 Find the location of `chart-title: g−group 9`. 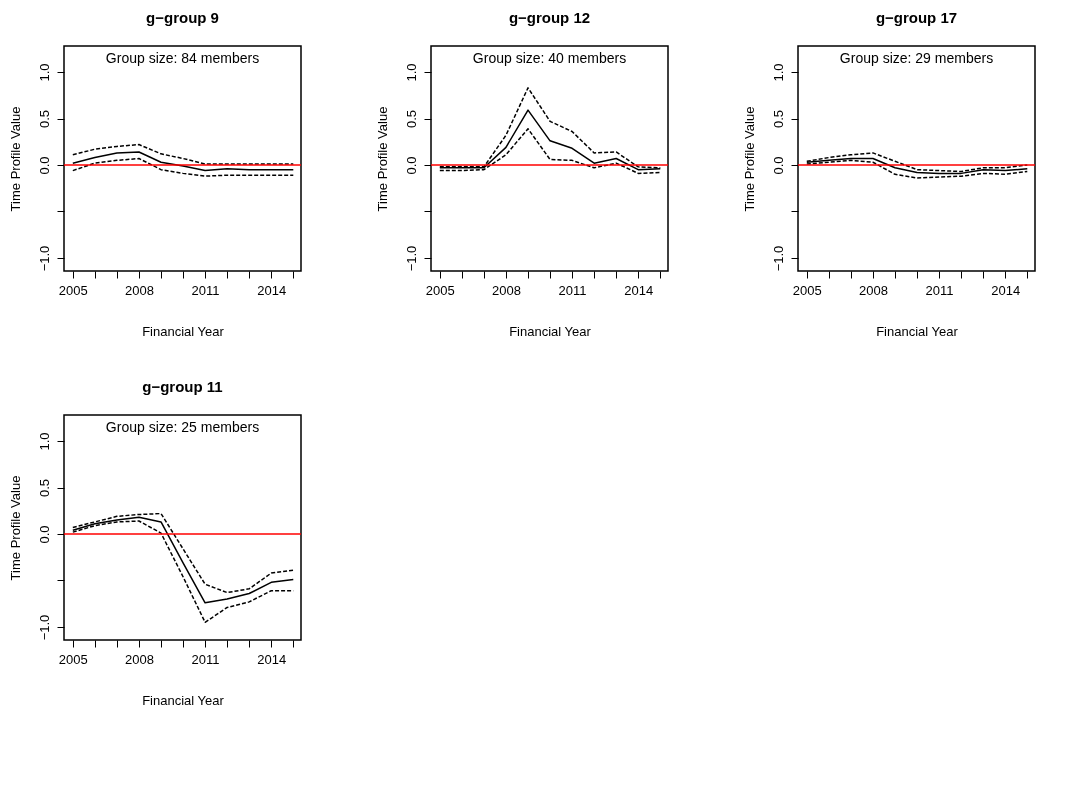

chart-title: g−group 9 is located at coordinates (182, 17).